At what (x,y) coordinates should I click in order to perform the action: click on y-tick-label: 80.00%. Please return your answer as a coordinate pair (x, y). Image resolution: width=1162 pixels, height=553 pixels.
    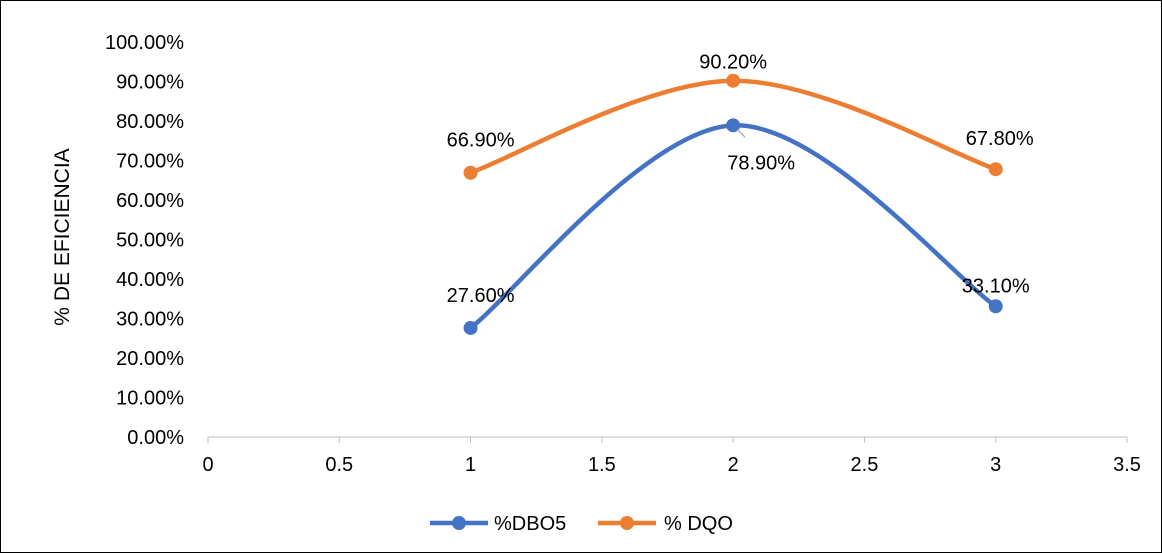
    Looking at the image, I should click on (150, 122).